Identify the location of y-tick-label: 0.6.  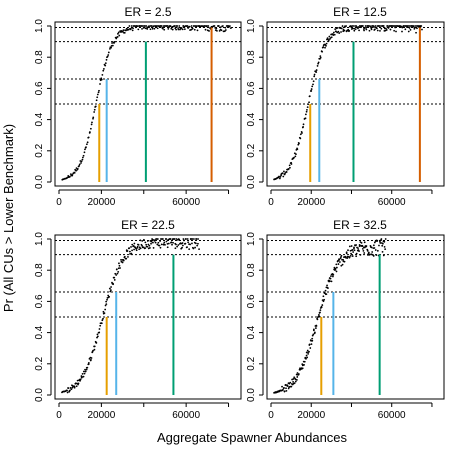
(251, 301).